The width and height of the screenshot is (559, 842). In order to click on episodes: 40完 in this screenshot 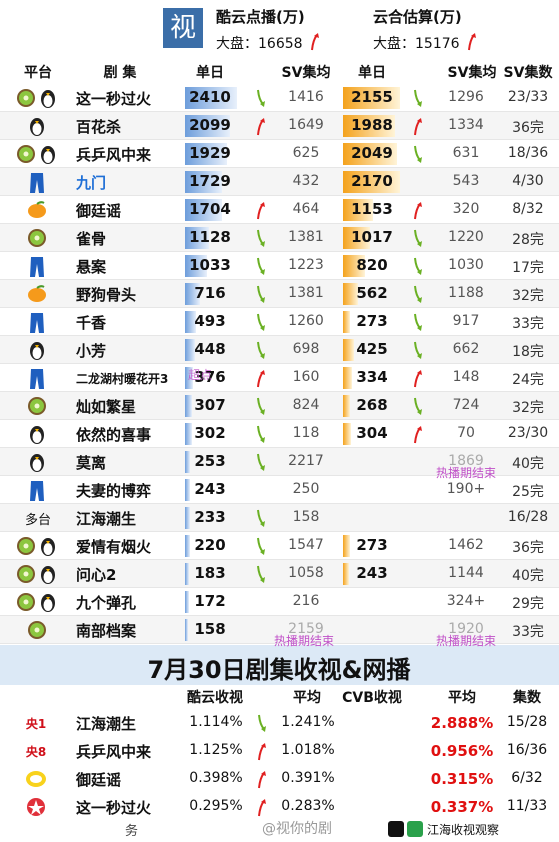, I will do `click(528, 464)`.